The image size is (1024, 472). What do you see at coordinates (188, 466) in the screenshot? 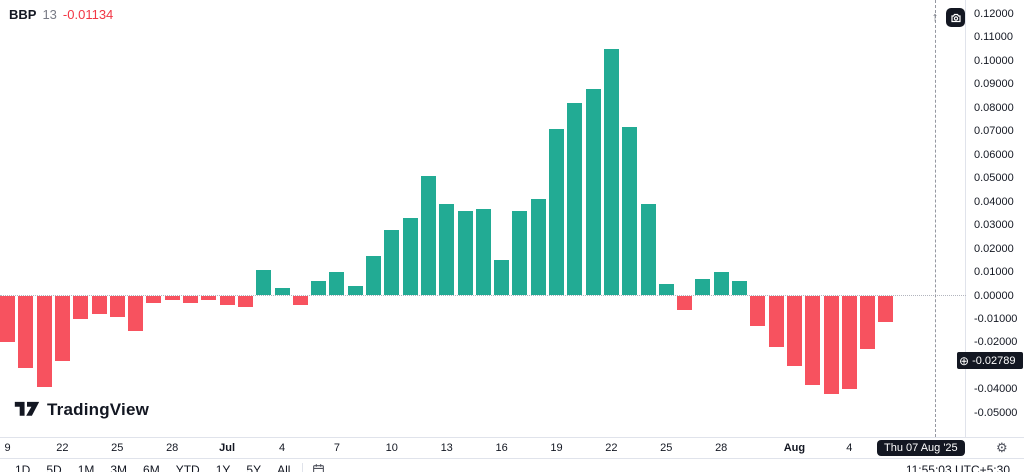
I see `range-button-ytd: YTD` at bounding box center [188, 466].